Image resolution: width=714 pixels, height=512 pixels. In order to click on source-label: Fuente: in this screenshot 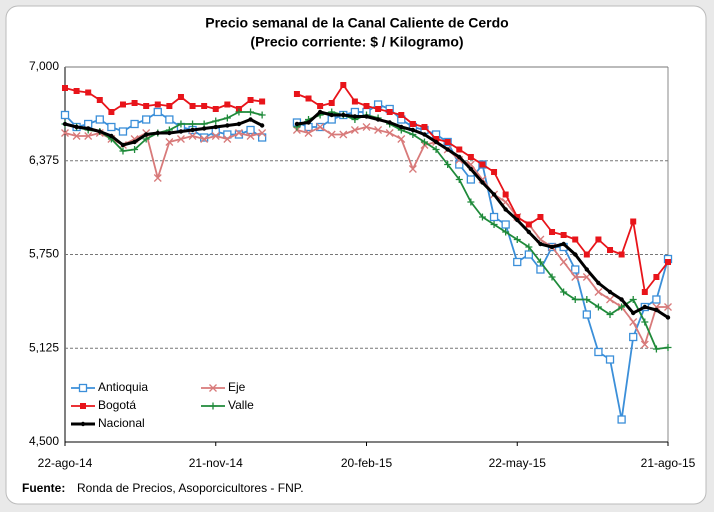, I will do `click(43, 488)`.